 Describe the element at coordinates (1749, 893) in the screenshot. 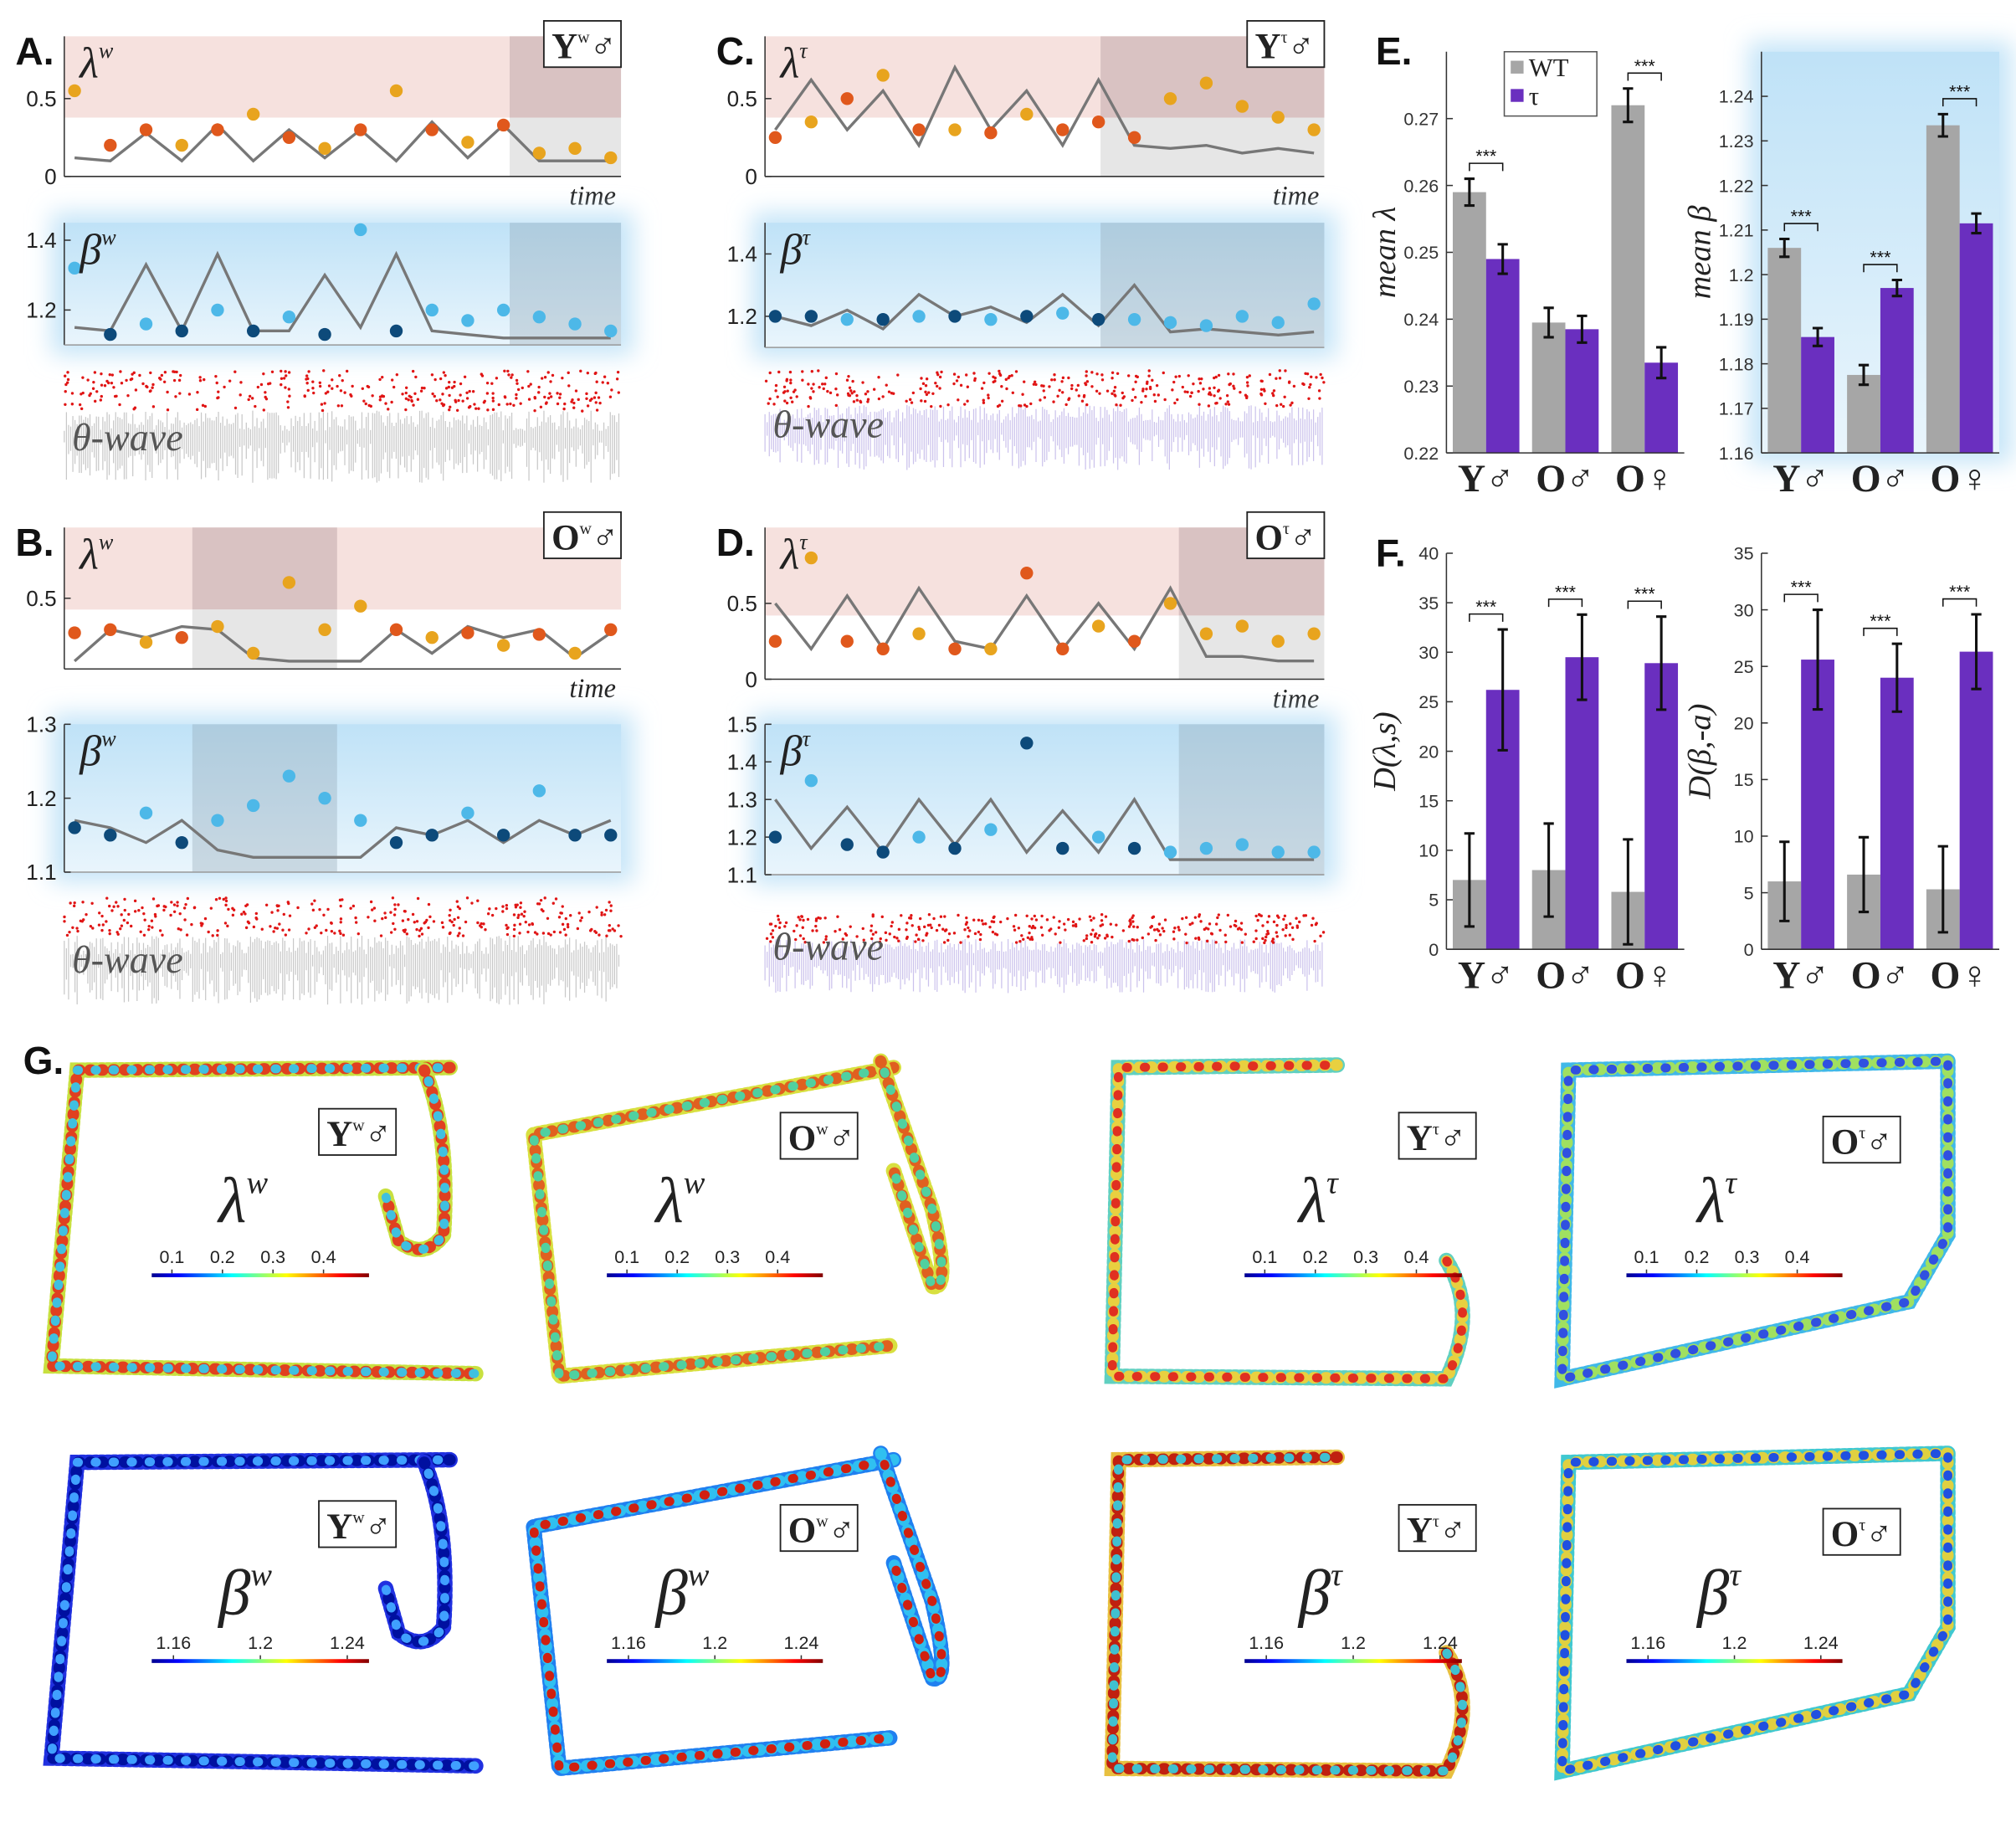

I see `y-tick-label: 5` at that location.